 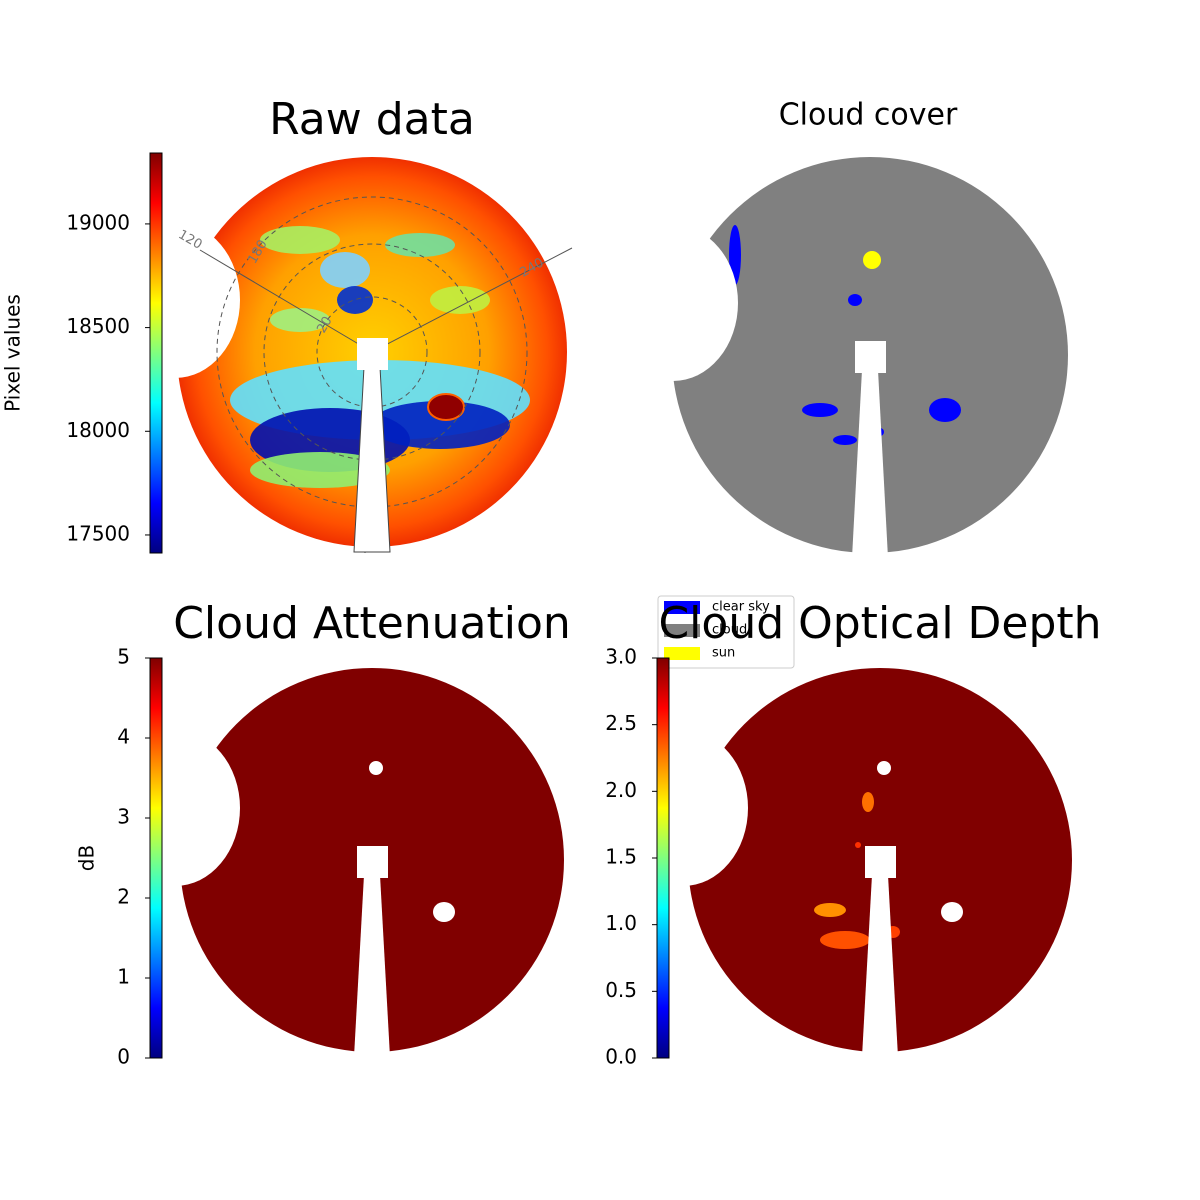 What do you see at coordinates (879, 623) in the screenshot?
I see `panel-title: Cloud Optical Depth` at bounding box center [879, 623].